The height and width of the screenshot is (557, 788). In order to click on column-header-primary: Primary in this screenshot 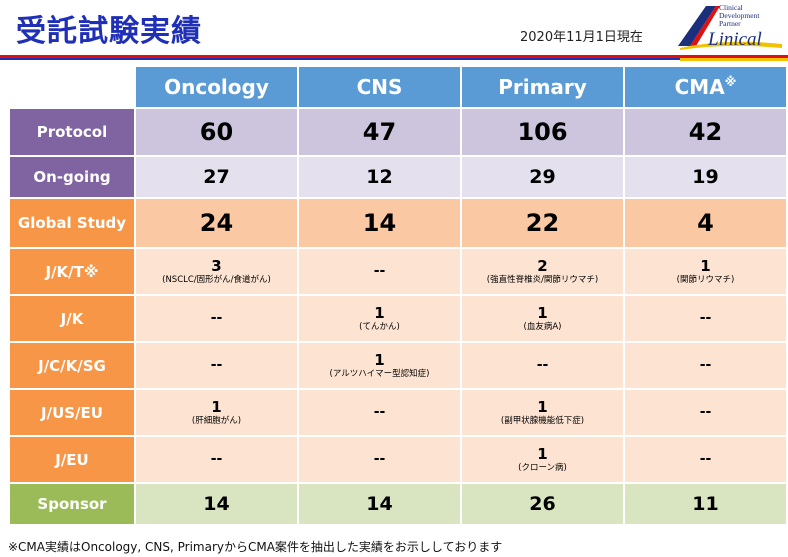, I will do `click(542, 87)`.